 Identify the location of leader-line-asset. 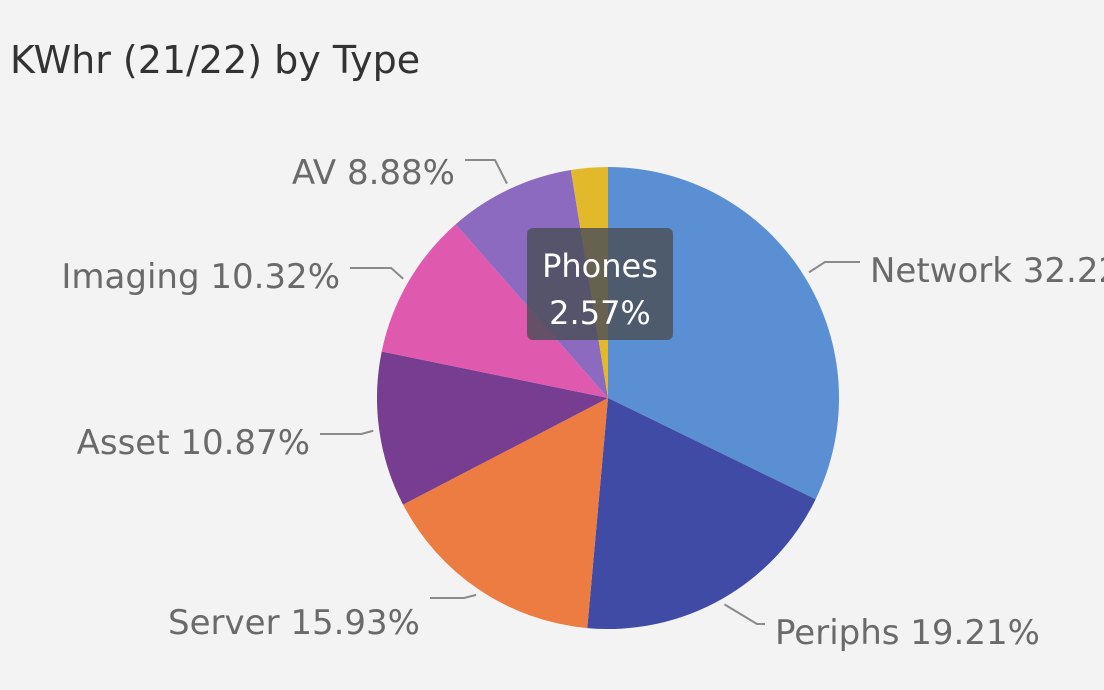
(347, 432).